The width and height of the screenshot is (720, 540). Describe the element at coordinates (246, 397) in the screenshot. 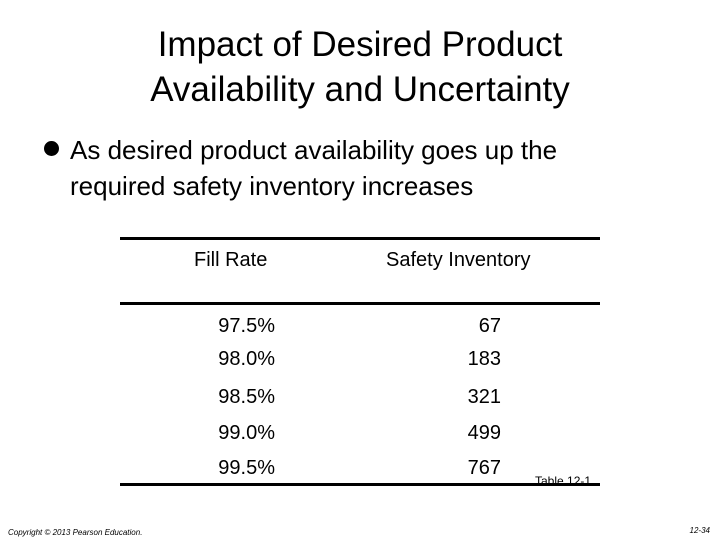

I see `fill-rate-cell: 98.5%` at that location.